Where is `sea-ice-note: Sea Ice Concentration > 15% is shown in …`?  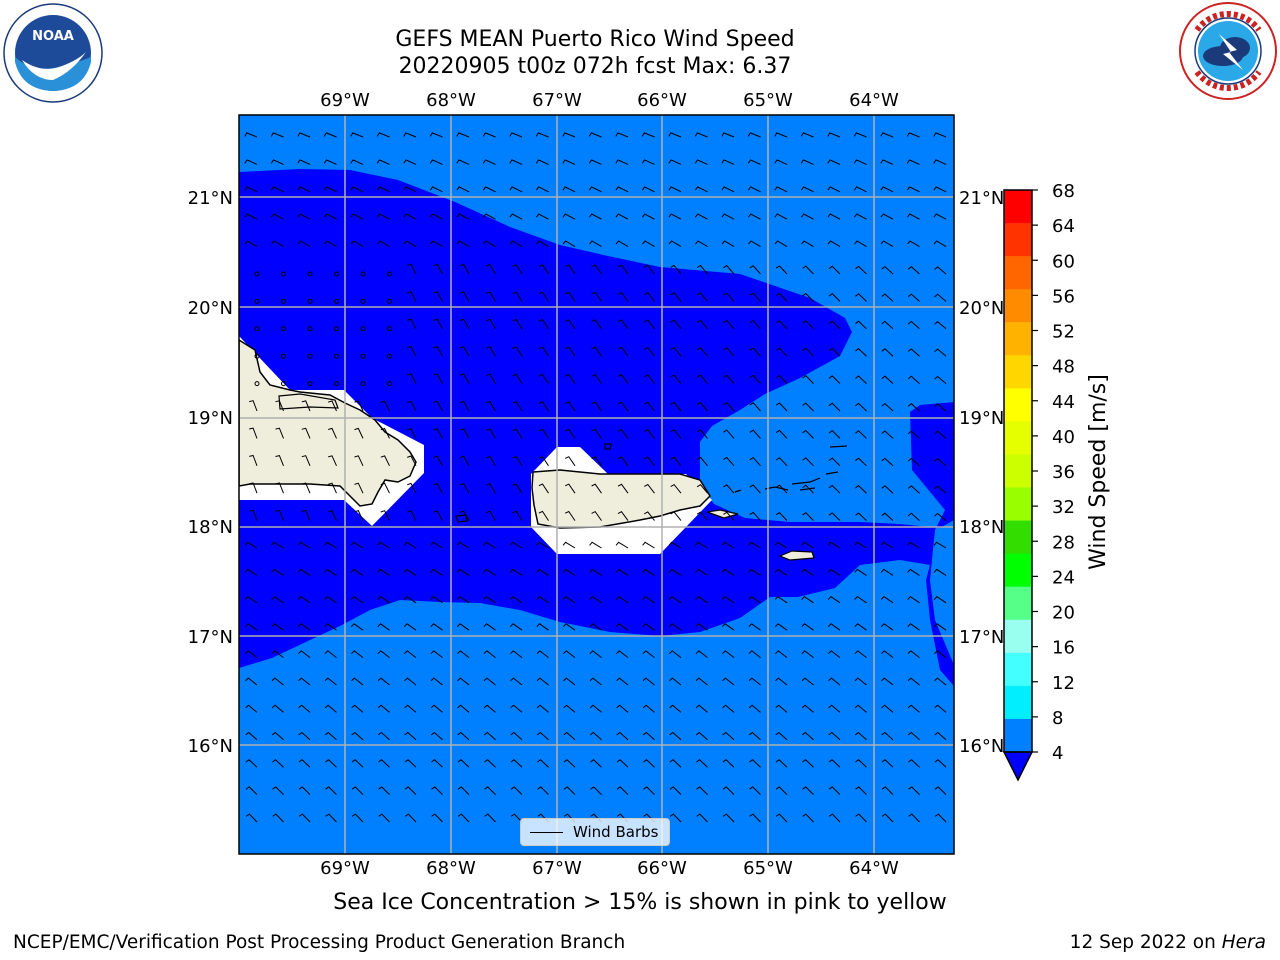
sea-ice-note: Sea Ice Concentration > 15% is shown in … is located at coordinates (640, 902).